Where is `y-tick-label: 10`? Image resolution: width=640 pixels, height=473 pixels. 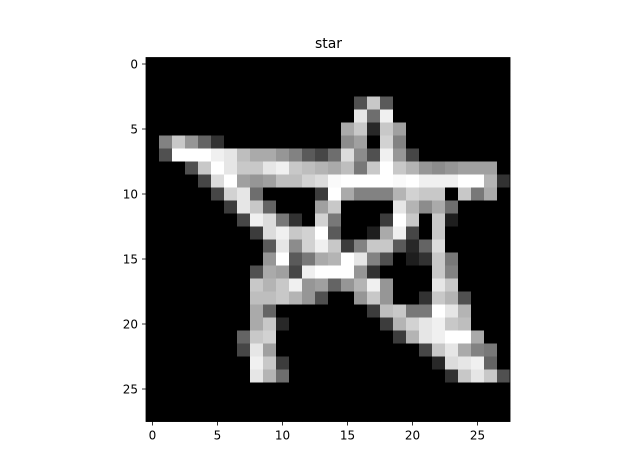 y-tick-label: 10 is located at coordinates (130, 195).